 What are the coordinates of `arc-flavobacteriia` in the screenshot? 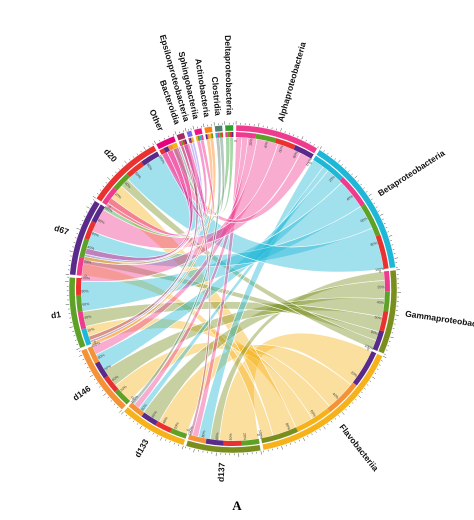 It's located at (322, 402).